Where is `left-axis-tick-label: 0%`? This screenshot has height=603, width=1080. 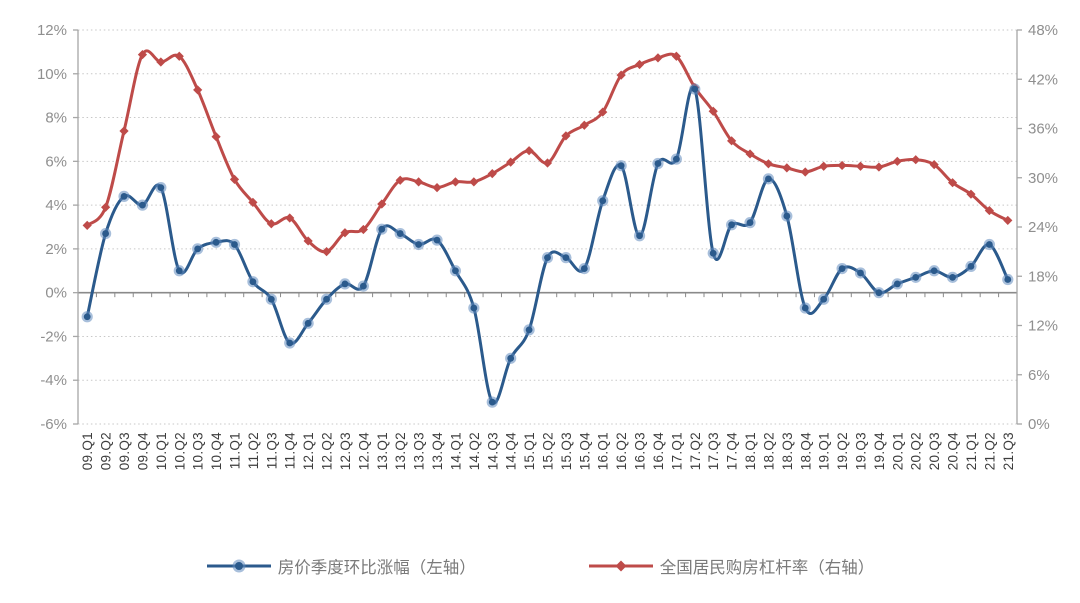
left-axis-tick-label: 0% is located at coordinates (56, 293).